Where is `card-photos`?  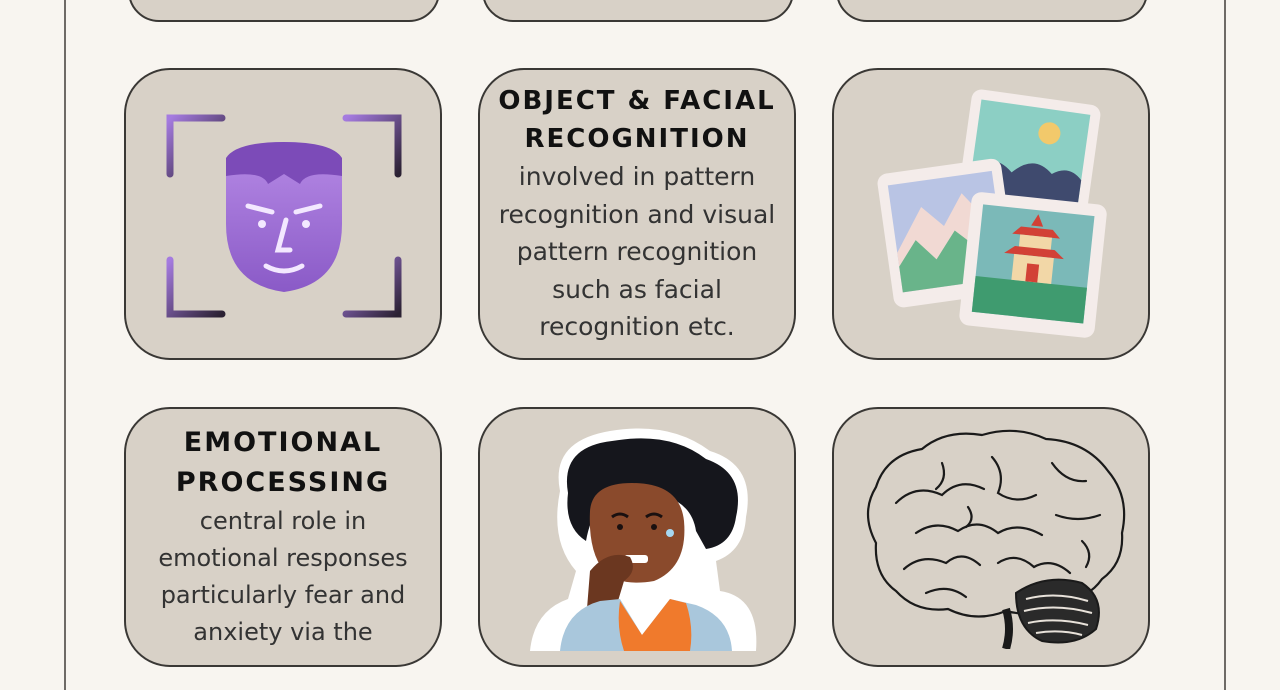 card-photos is located at coordinates (991, 214).